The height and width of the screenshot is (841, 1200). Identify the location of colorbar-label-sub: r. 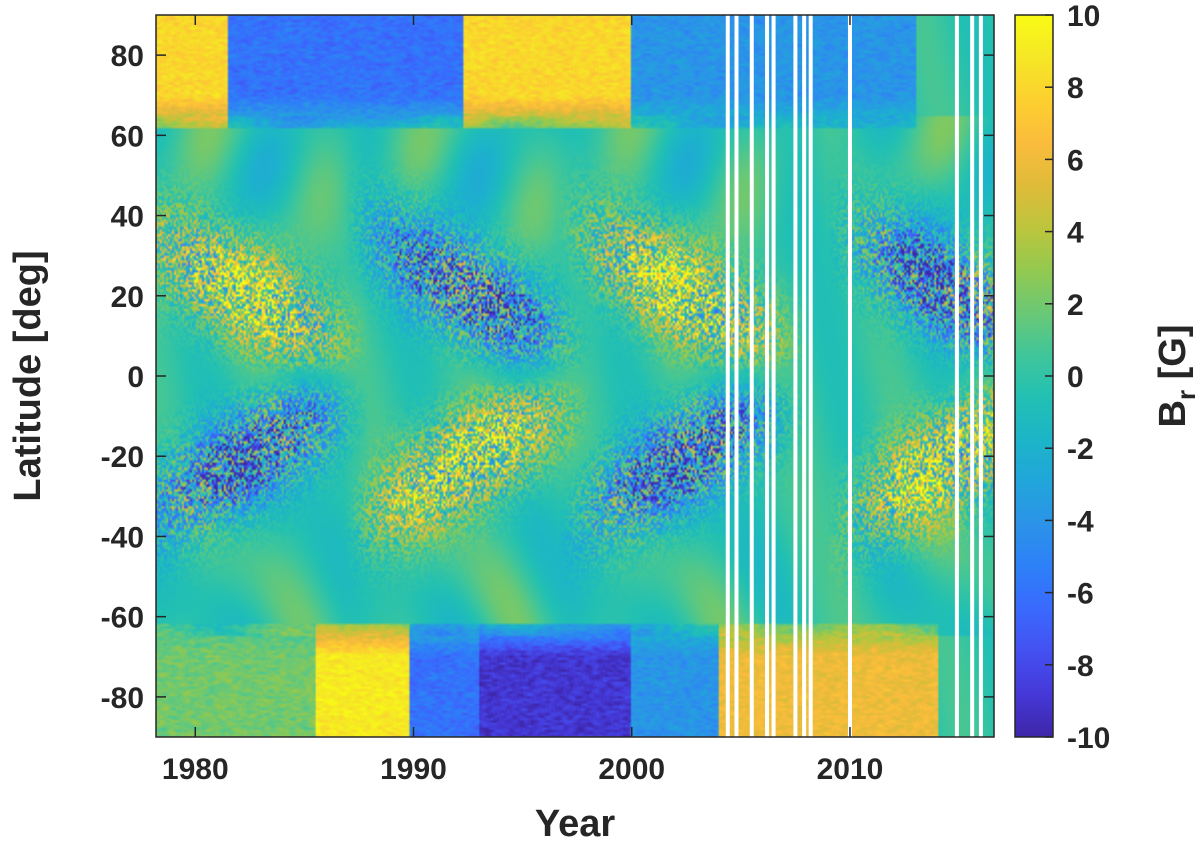
(1185, 395).